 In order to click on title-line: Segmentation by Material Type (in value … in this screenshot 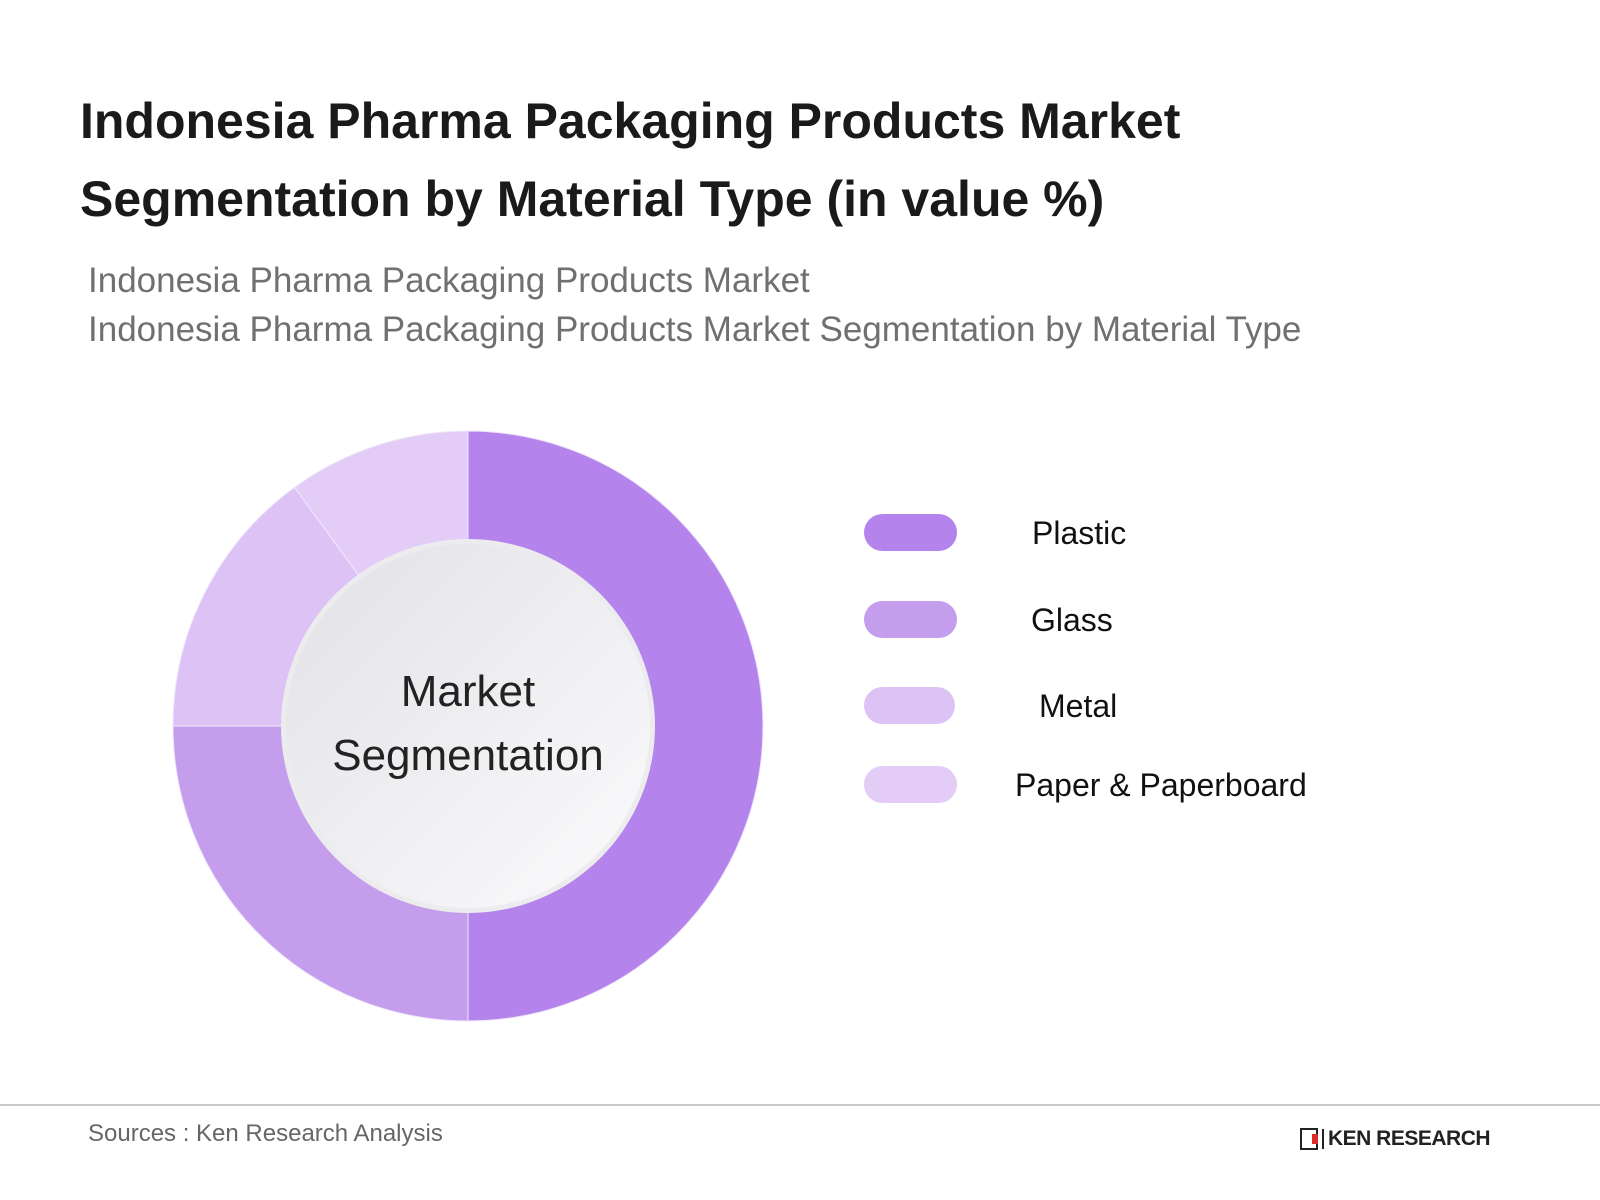, I will do `click(592, 199)`.